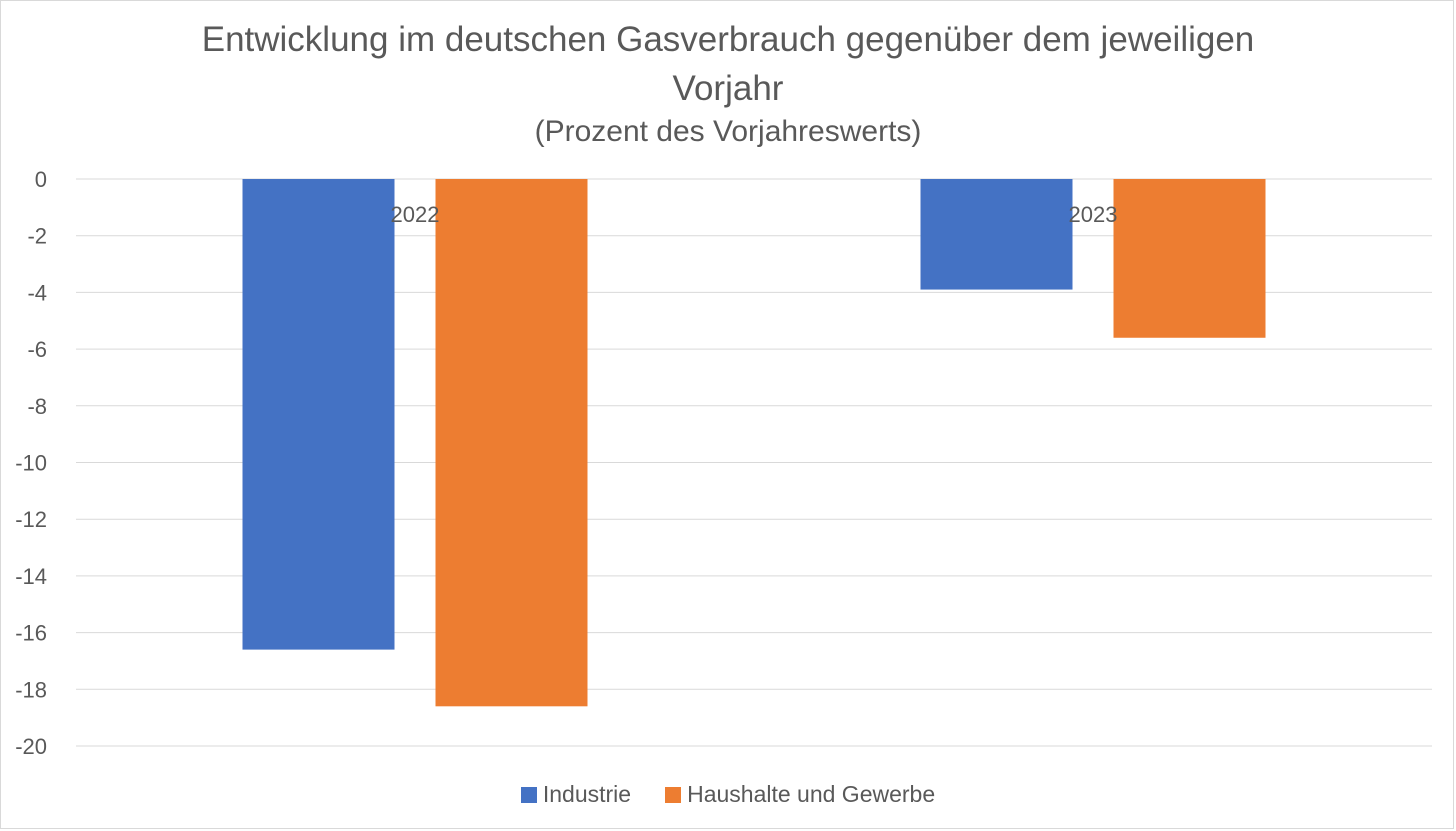 This screenshot has width=1456, height=831. What do you see at coordinates (31, 746) in the screenshot?
I see `y-tick-label: -20` at bounding box center [31, 746].